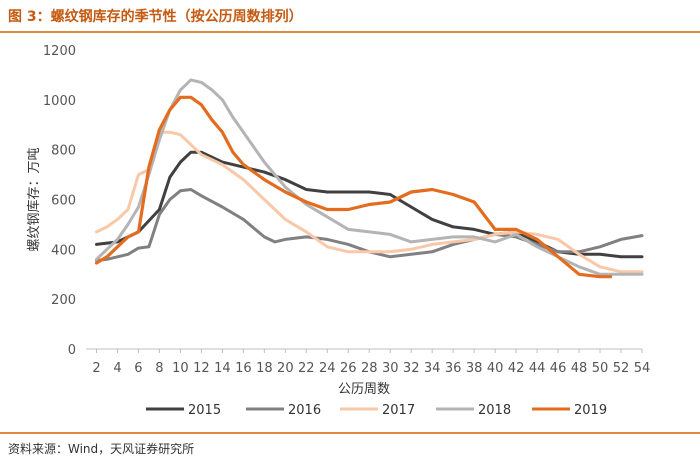 This screenshot has height=463, width=700. Describe the element at coordinates (138, 368) in the screenshot. I see `x-tick-label: 6` at that location.